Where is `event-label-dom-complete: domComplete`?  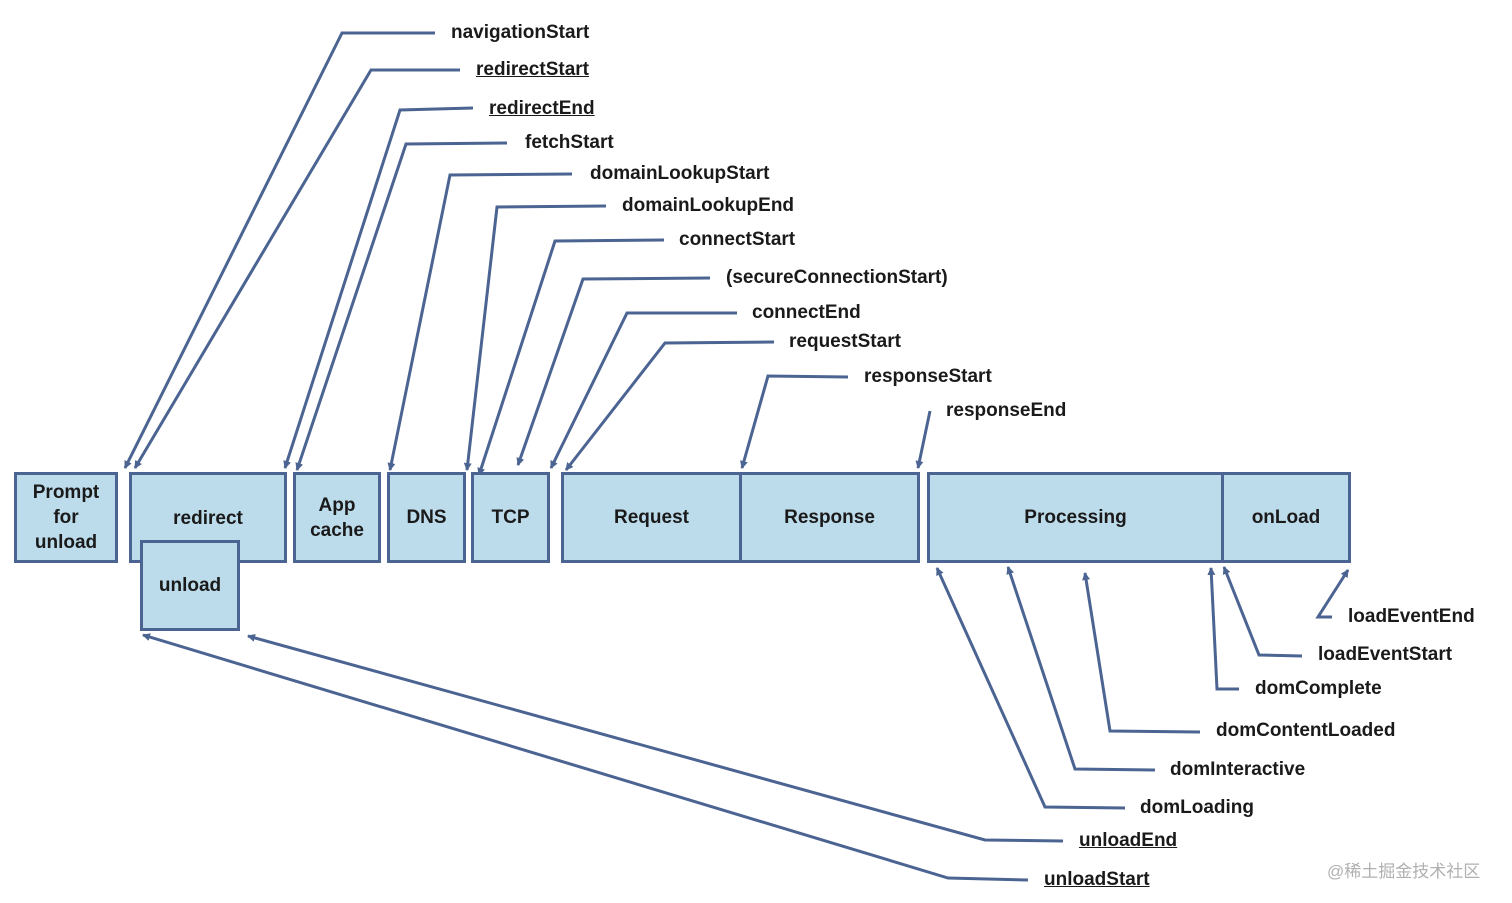 event-label-dom-complete: domComplete is located at coordinates (1318, 688).